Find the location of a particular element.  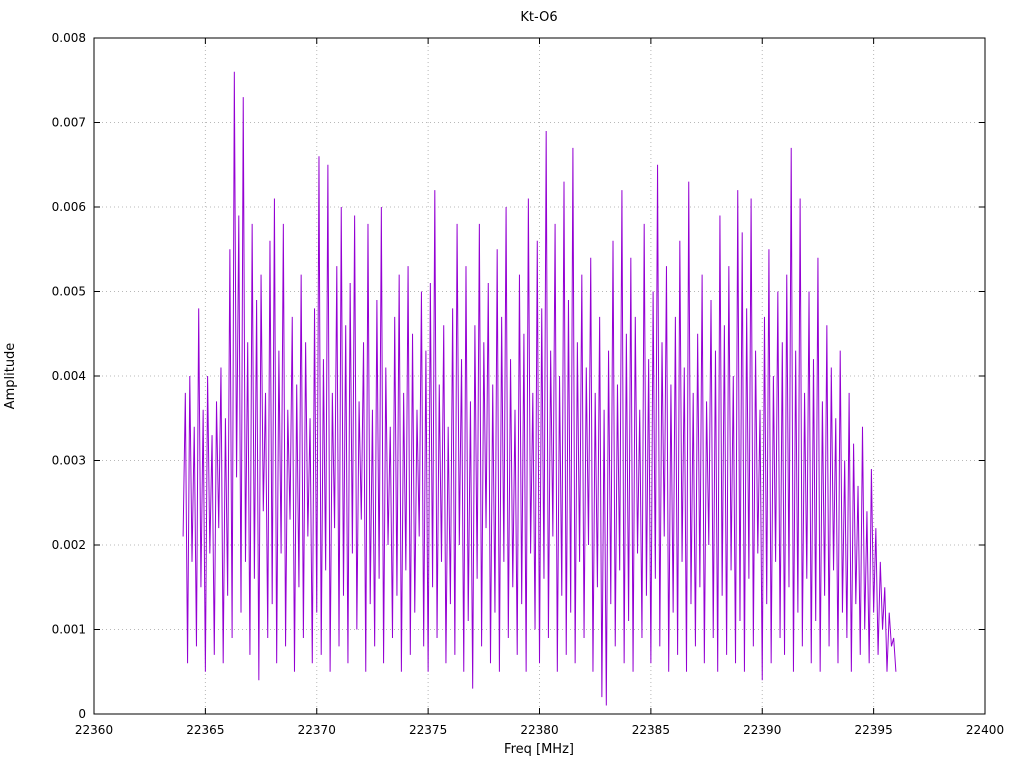

y-tick-label: 0.001 is located at coordinates (69, 630).